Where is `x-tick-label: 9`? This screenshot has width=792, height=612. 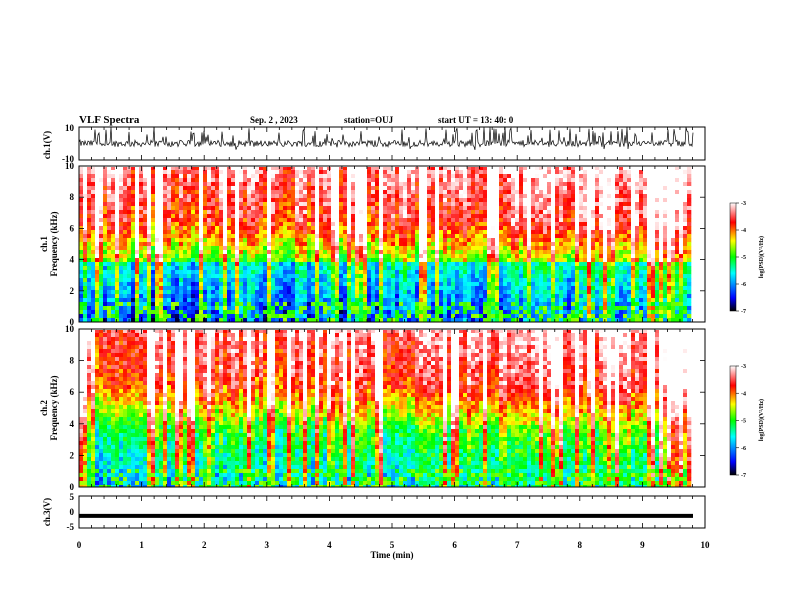 x-tick-label: 9 is located at coordinates (642, 545).